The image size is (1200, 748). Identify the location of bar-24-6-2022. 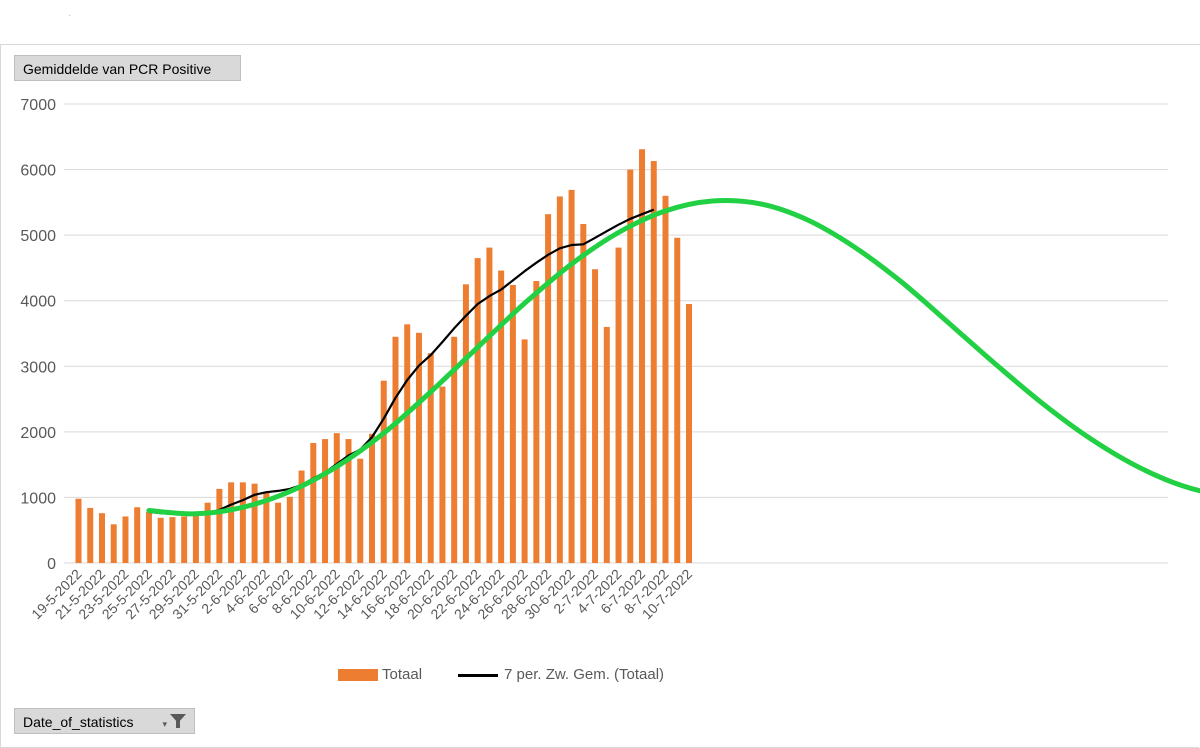
(501, 416).